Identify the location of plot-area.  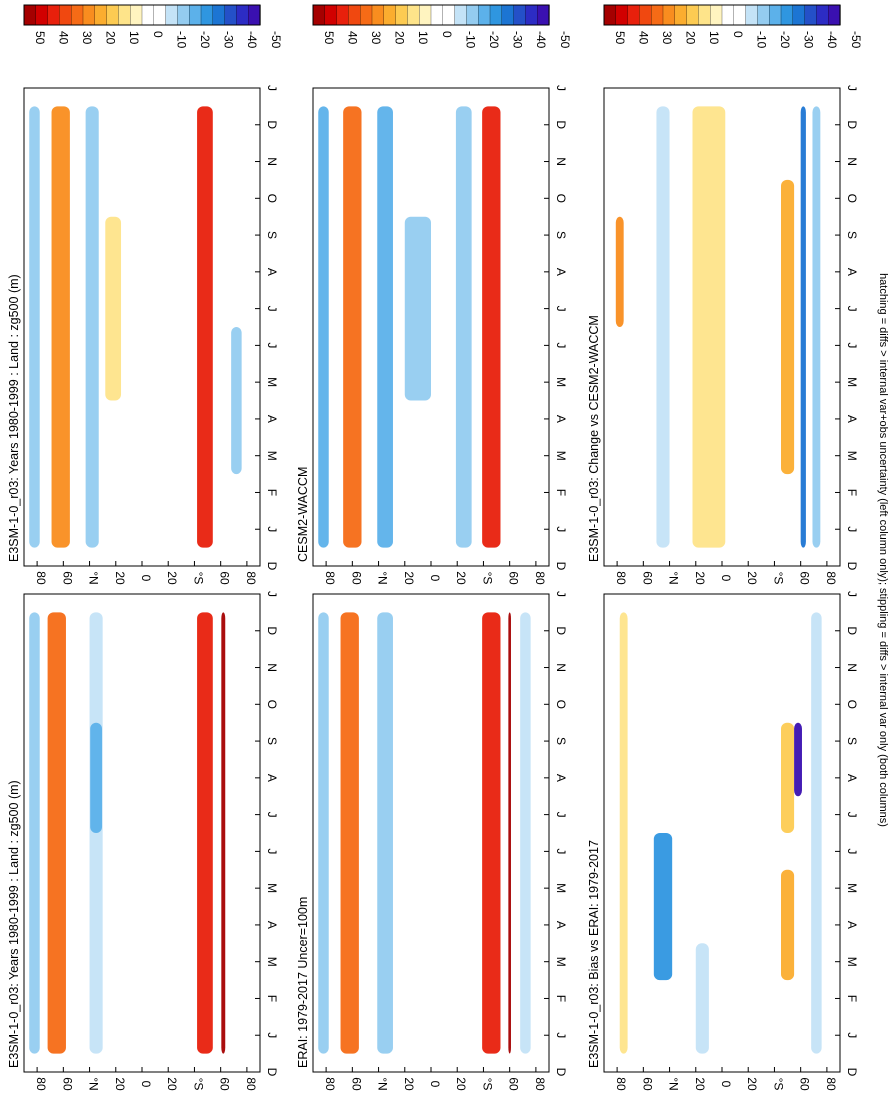
(722, 833).